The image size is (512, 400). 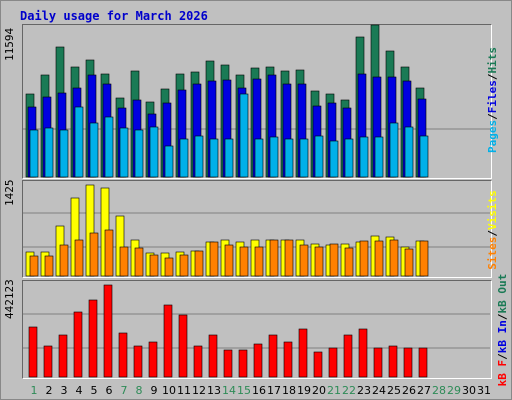 I want to click on legend-panel2: Sites/Visits, so click(x=493, y=230).